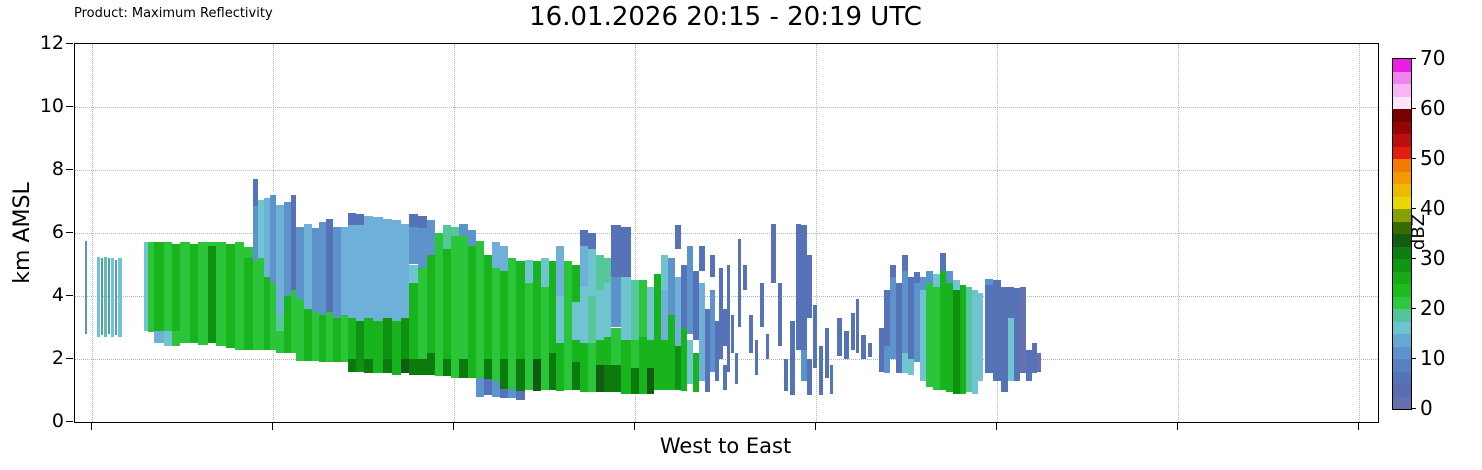 The width and height of the screenshot is (1482, 470). I want to click on colorbar-tick-label: 10, so click(1433, 358).